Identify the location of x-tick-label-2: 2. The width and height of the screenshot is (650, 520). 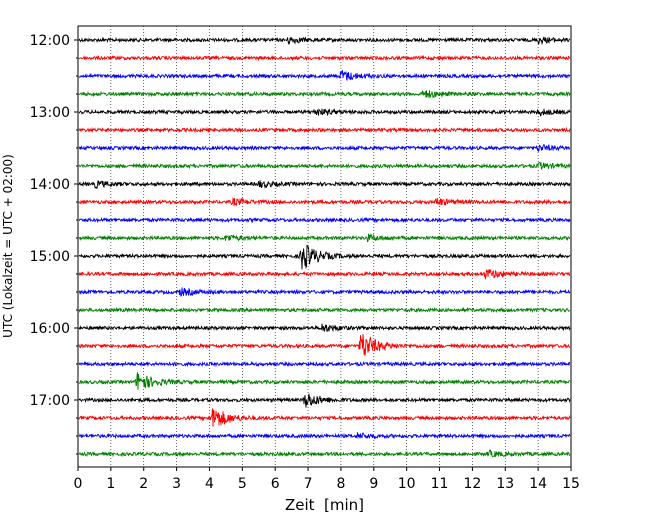
(143, 484).